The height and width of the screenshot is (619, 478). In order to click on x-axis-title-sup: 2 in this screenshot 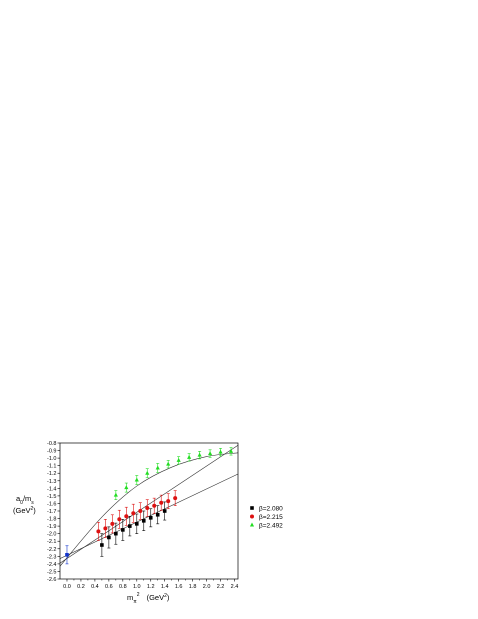, I will do `click(138, 595)`.